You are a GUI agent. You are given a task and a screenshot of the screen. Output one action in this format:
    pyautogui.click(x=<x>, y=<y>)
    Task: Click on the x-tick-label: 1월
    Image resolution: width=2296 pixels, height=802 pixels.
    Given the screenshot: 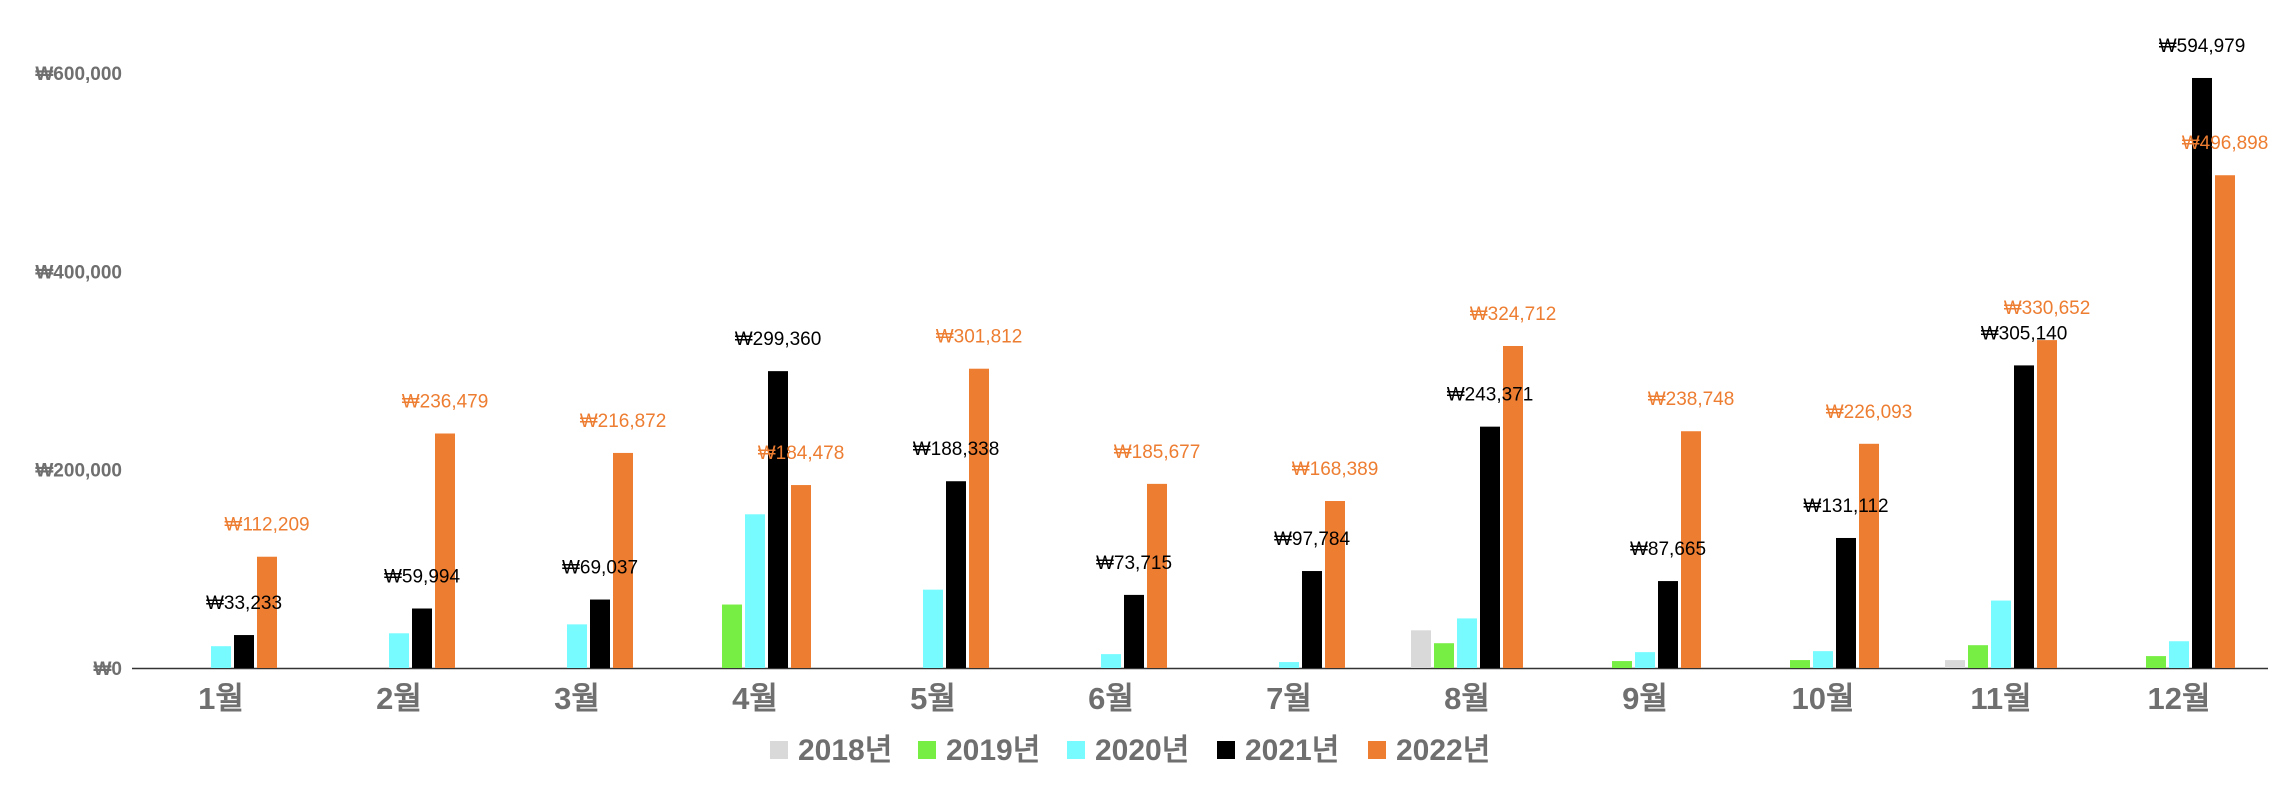 What is the action you would take?
    pyautogui.click(x=221, y=698)
    